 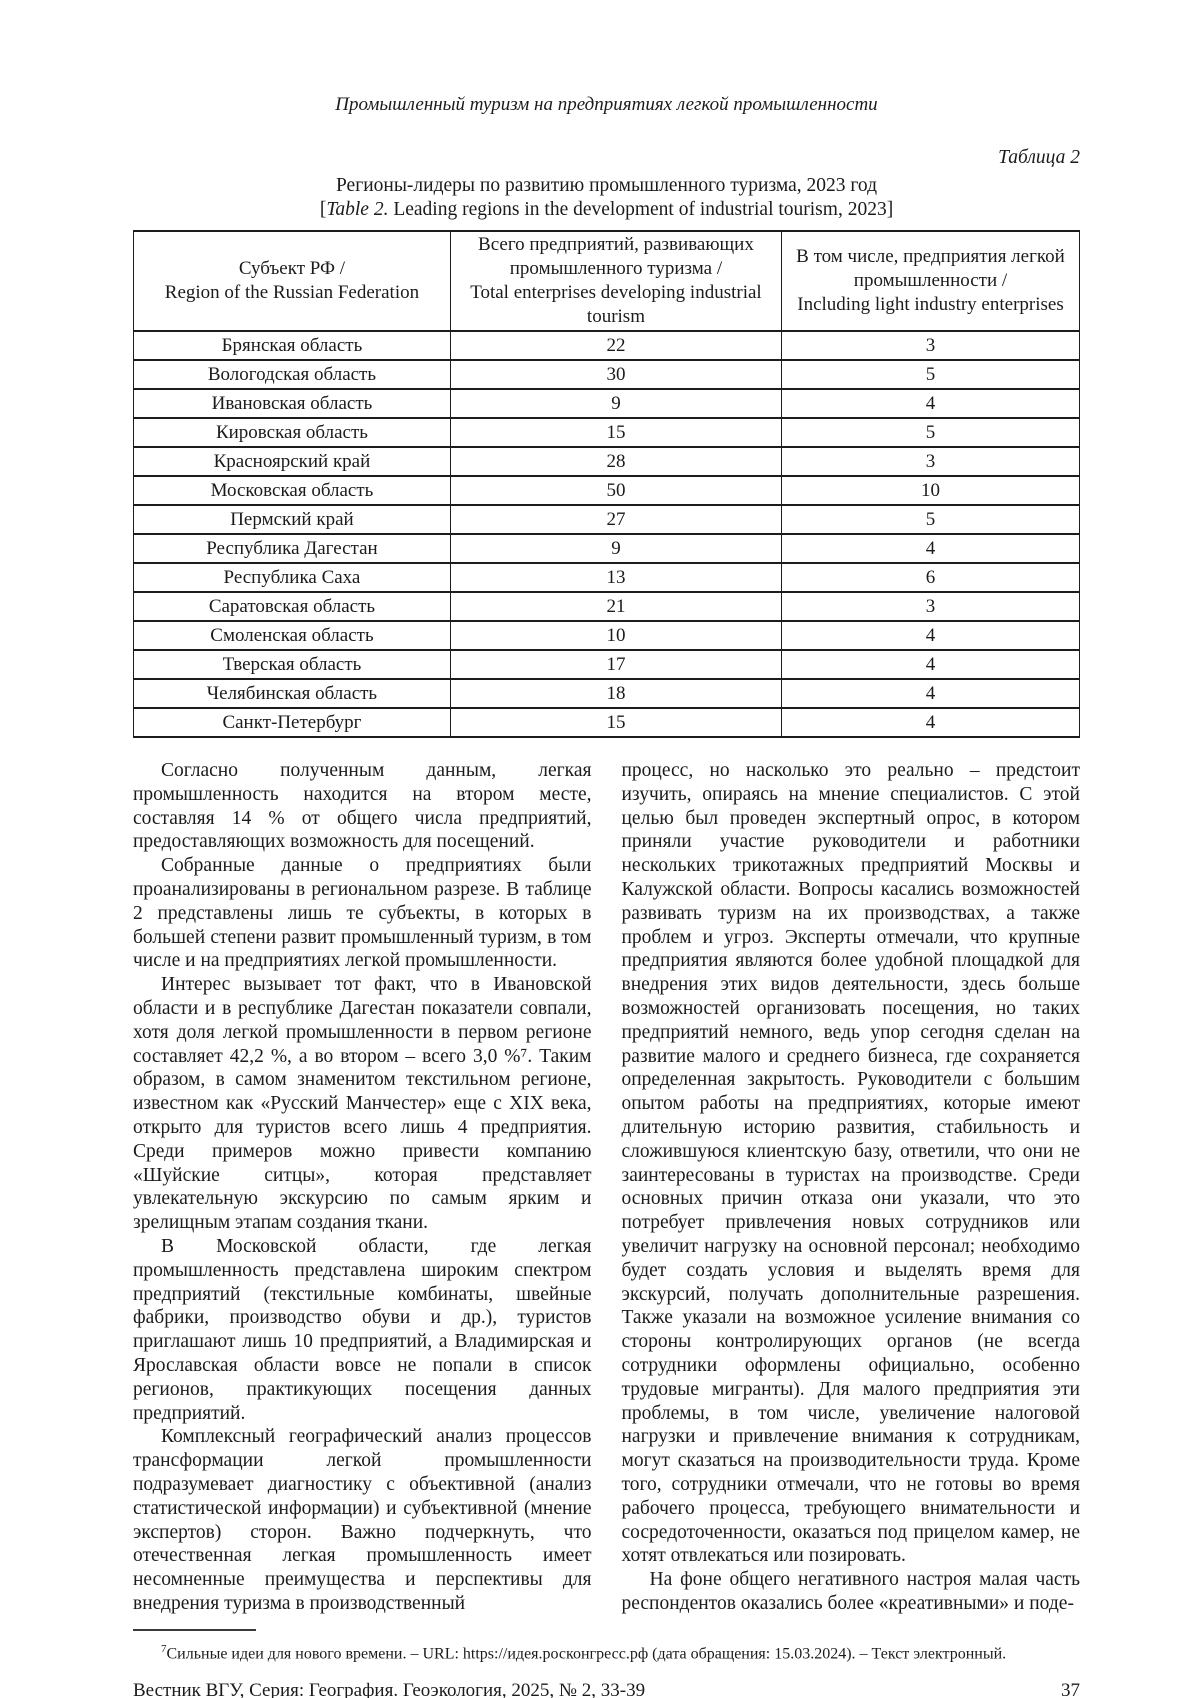 What do you see at coordinates (292, 403) in the screenshot?
I see `region-cell: Ивановская область` at bounding box center [292, 403].